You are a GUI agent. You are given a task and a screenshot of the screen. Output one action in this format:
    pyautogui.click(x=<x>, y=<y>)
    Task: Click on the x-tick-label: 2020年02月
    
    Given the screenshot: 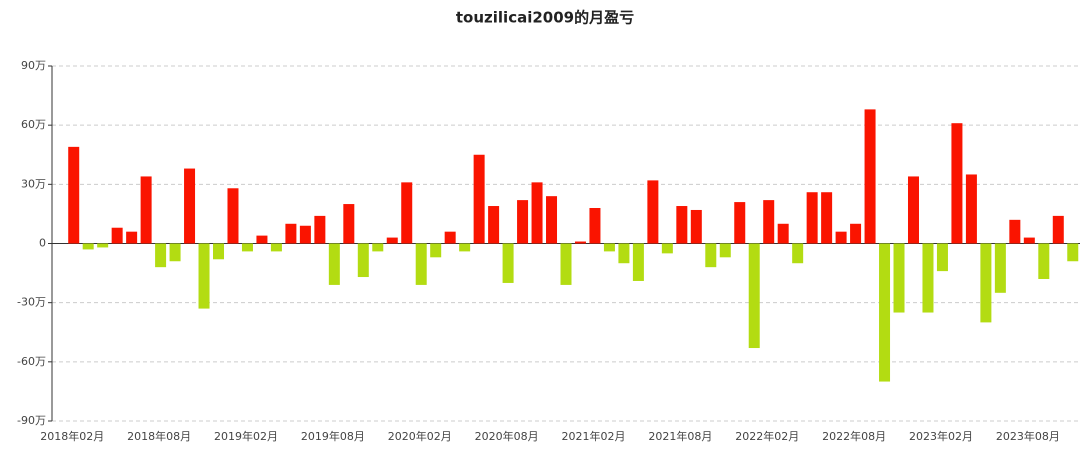 What is the action you would take?
    pyautogui.click(x=420, y=436)
    